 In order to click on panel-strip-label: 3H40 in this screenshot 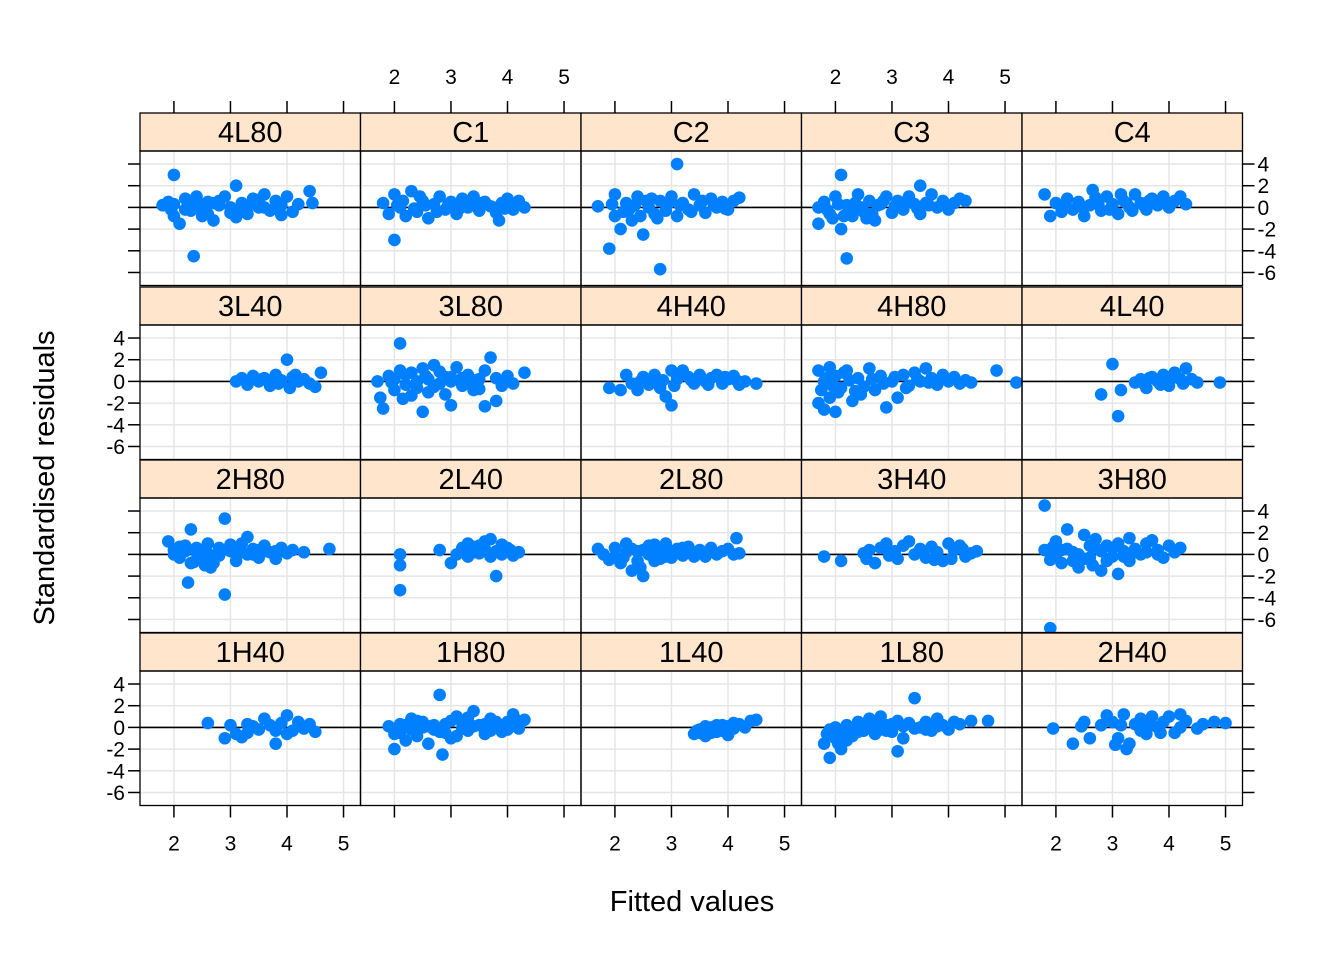, I will do `click(911, 480)`.